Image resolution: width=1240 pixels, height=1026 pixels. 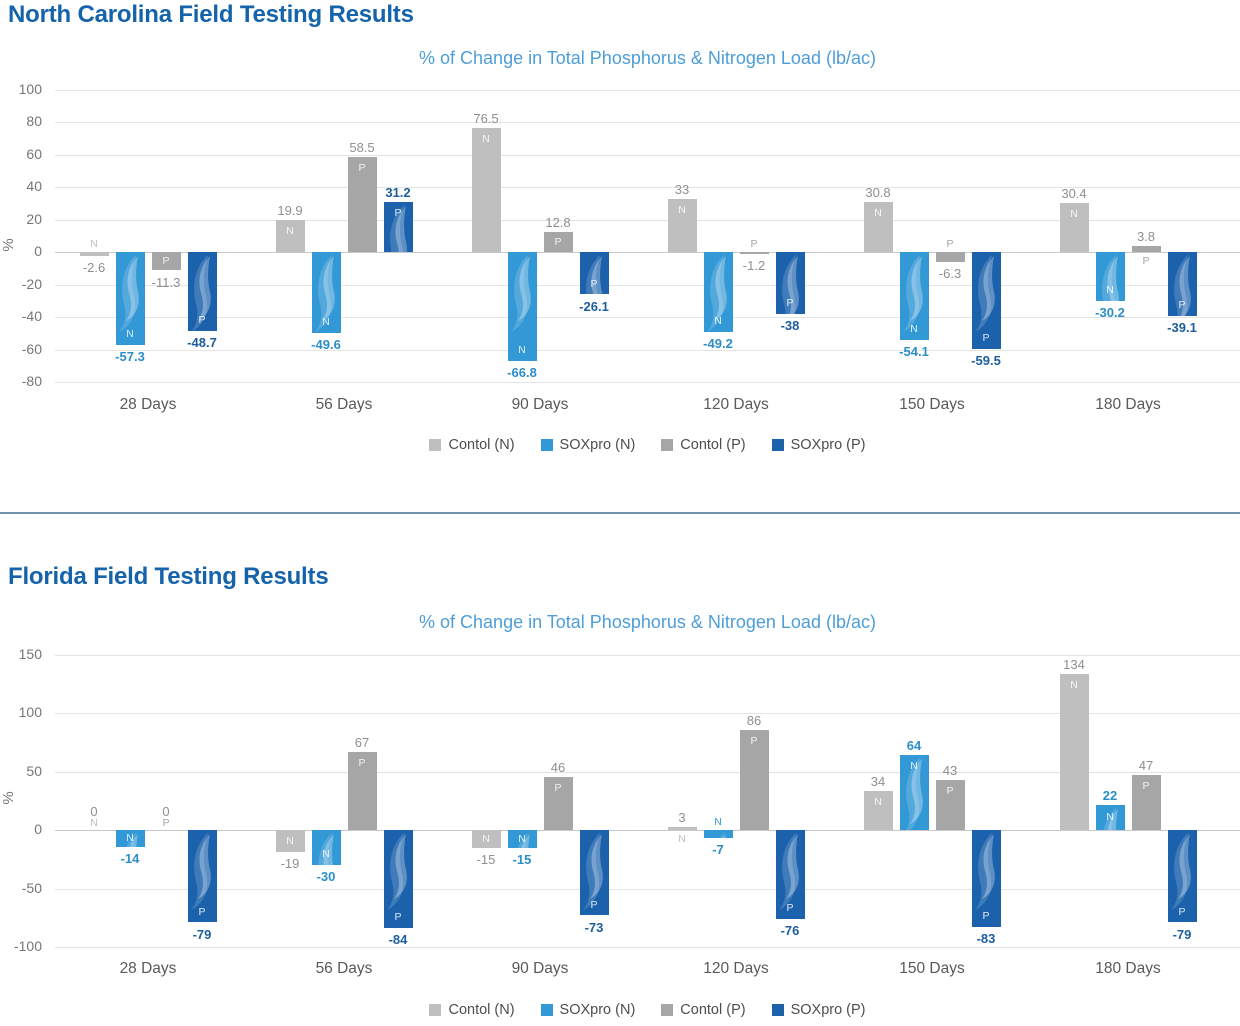 What do you see at coordinates (290, 210) in the screenshot?
I see `bar-value-label: 19.9` at bounding box center [290, 210].